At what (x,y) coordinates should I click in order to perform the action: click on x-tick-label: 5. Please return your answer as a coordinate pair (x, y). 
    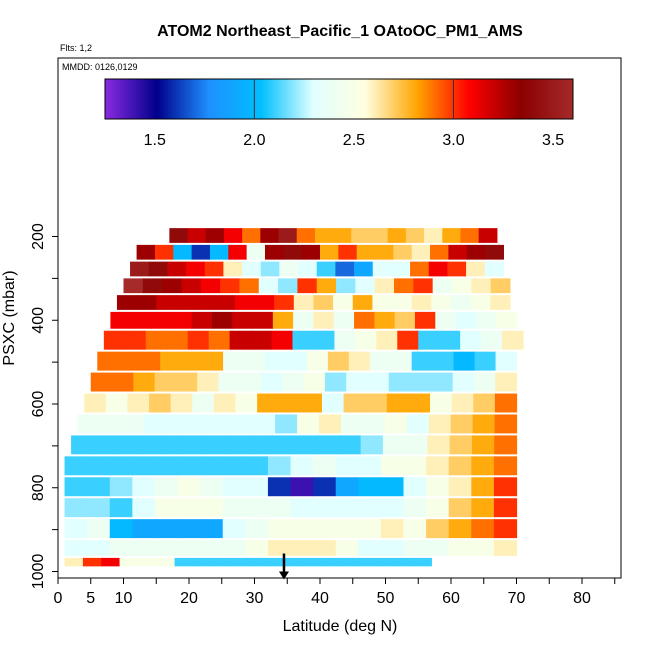
    Looking at the image, I should click on (90, 598).